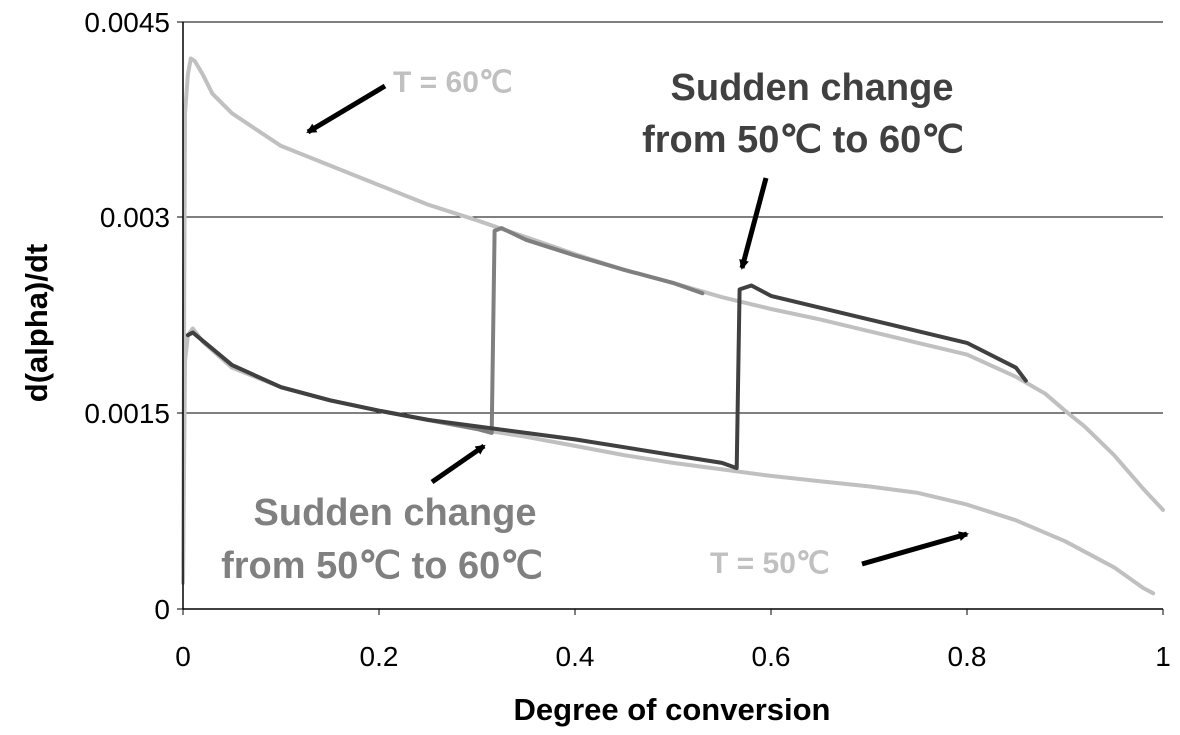 This screenshot has height=735, width=1180. Describe the element at coordinates (1163, 656) in the screenshot. I see `x-tick-label: 1` at that location.